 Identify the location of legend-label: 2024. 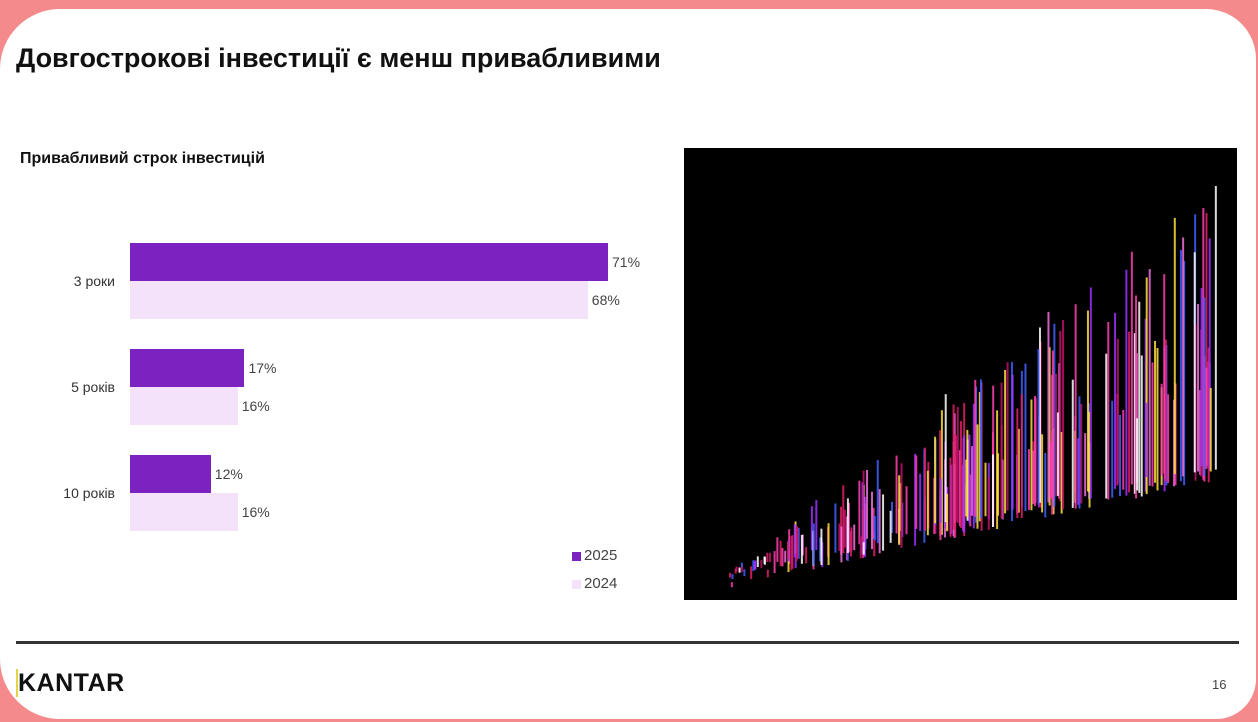
(601, 583).